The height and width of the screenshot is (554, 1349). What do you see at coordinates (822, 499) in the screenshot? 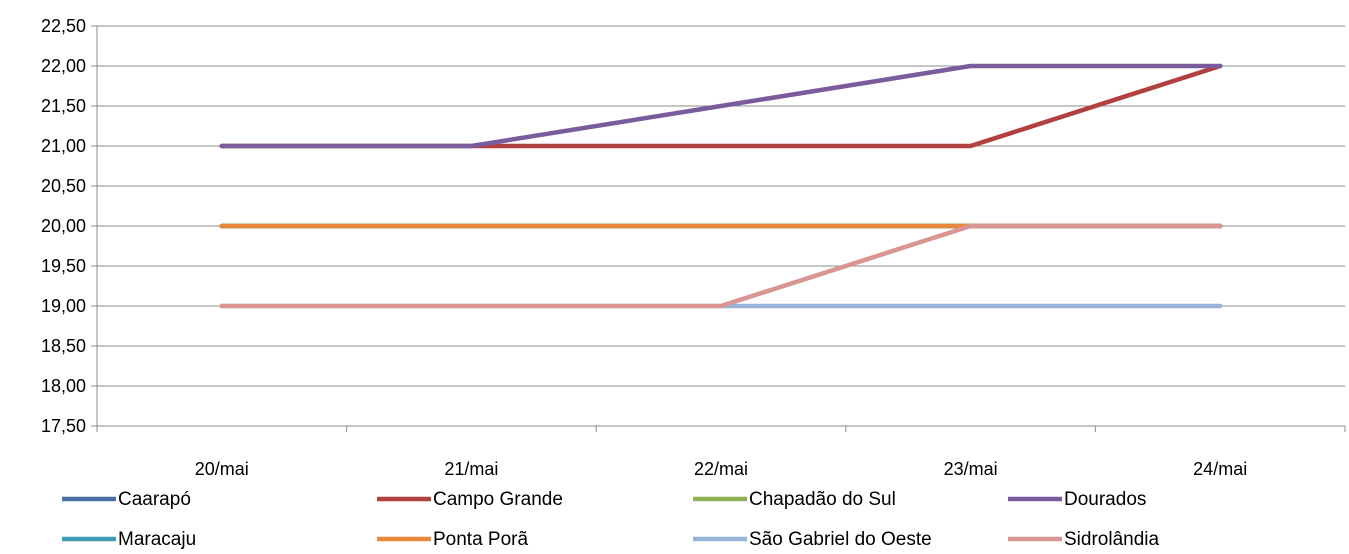
I see `legend-label: Chapadão do Sul` at bounding box center [822, 499].